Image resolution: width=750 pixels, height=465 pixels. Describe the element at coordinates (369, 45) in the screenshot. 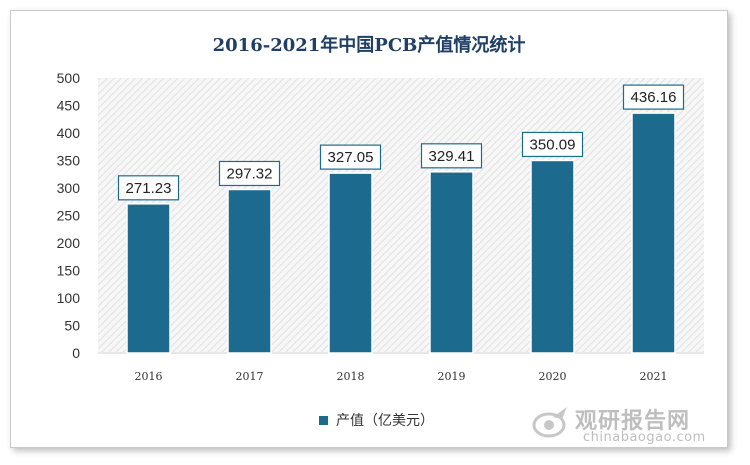

I see `chart-title: 2016-2021年中国PCB产值情况统计` at that location.